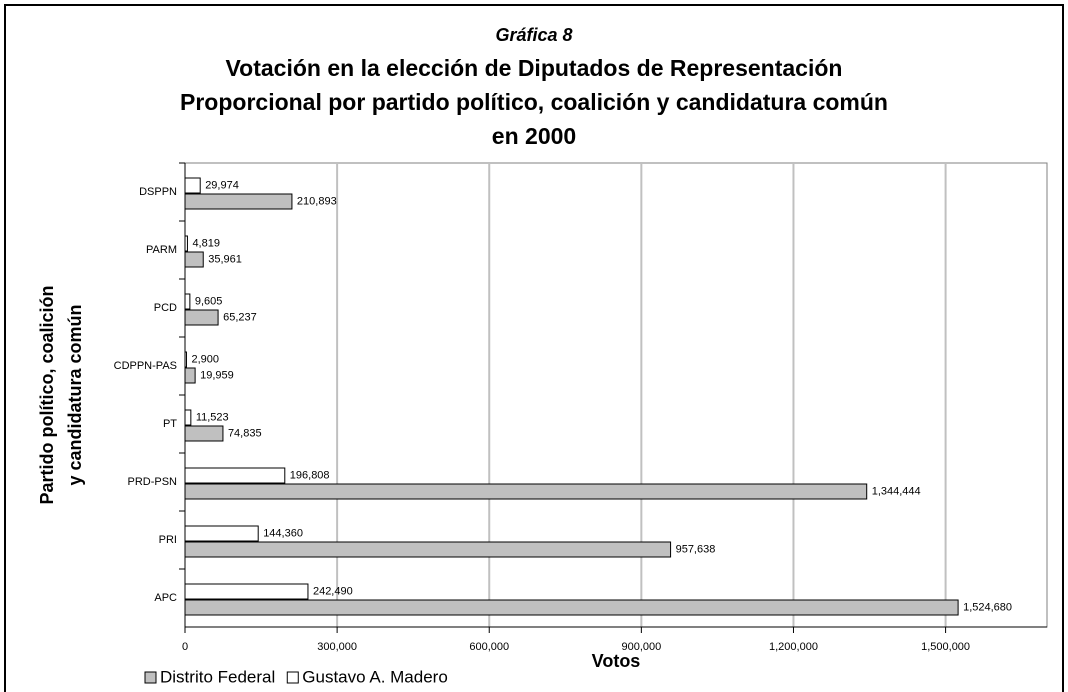 Image resolution: width=1068 pixels, height=692 pixels. What do you see at coordinates (47, 394) in the screenshot?
I see `y-axis-title: Partido político, coalición` at bounding box center [47, 394].